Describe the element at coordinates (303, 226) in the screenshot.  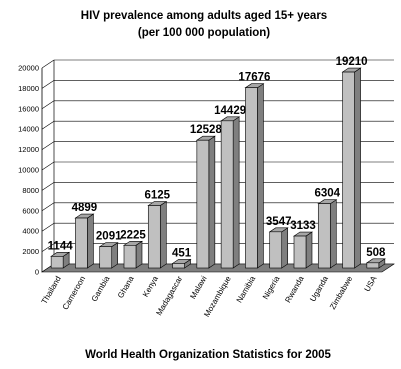
I see `data-label: 3133` at that location.